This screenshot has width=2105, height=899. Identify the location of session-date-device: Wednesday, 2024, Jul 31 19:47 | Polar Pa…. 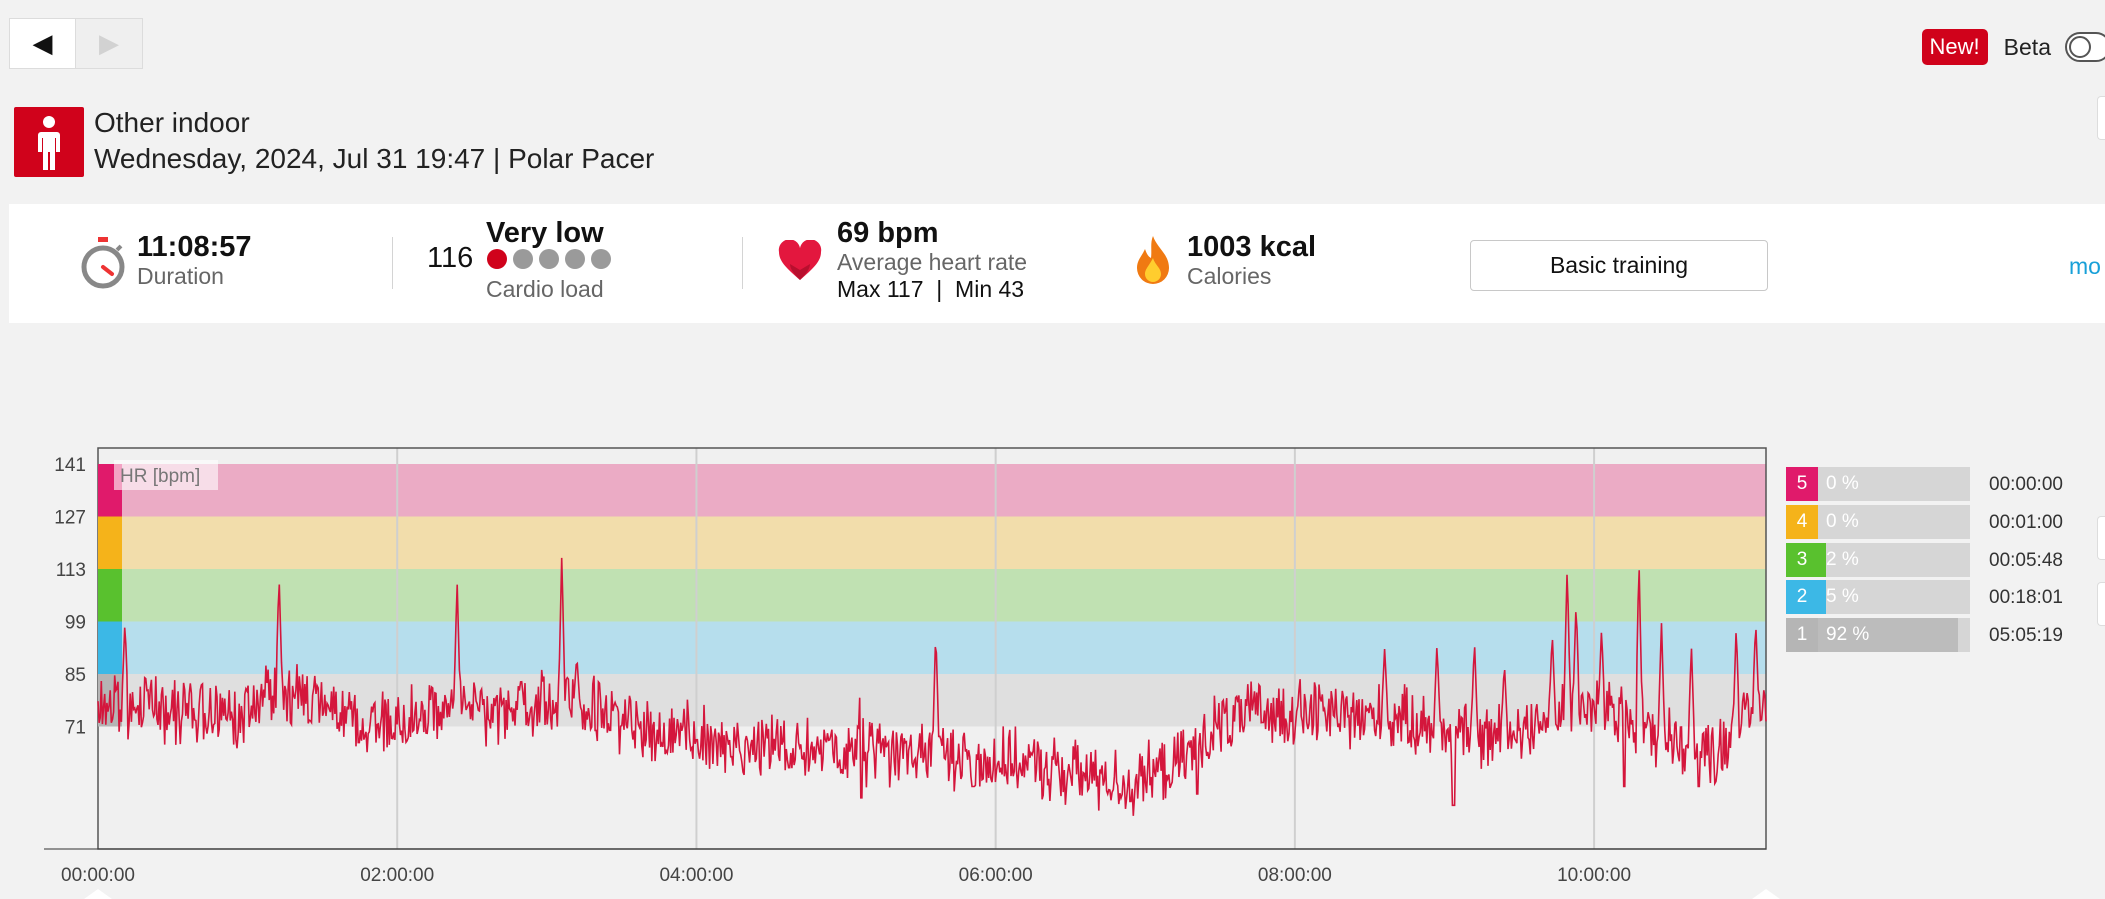
(374, 158).